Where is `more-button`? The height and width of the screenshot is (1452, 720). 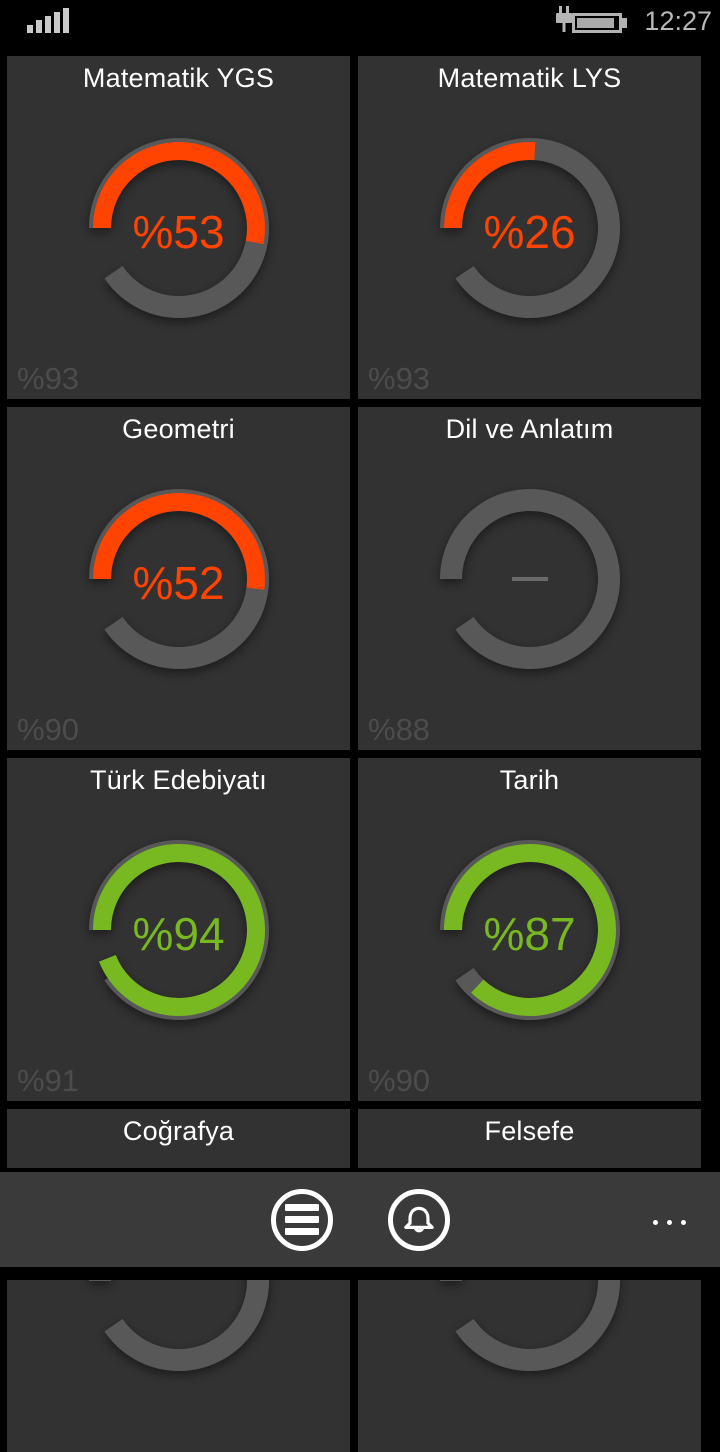
more-button is located at coordinates (669, 1222).